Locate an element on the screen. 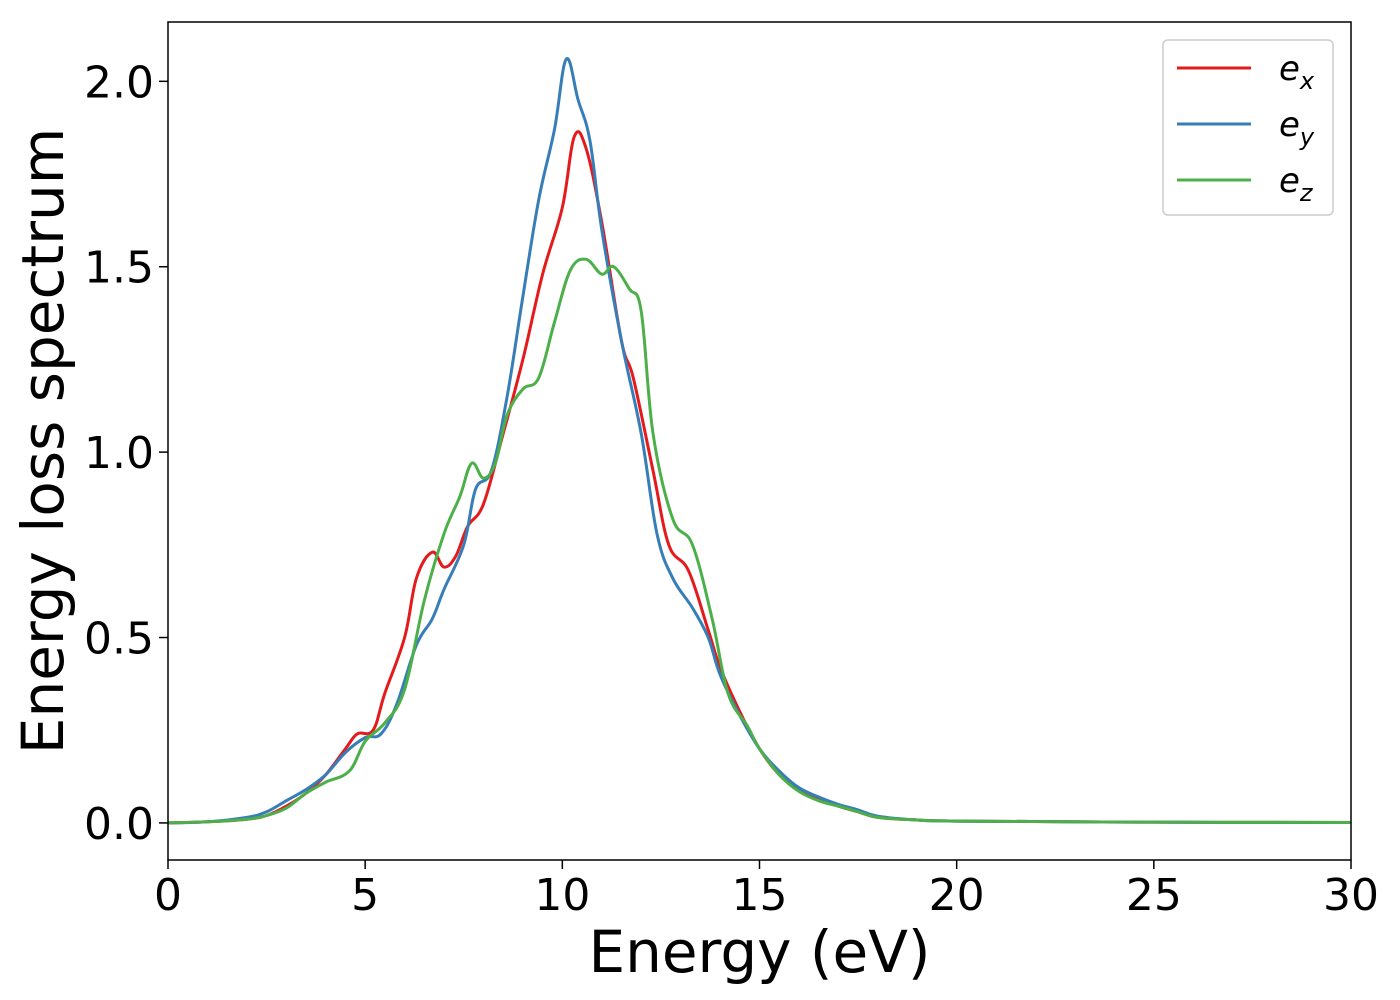  y-tick-label: 0.0 is located at coordinates (119, 824).